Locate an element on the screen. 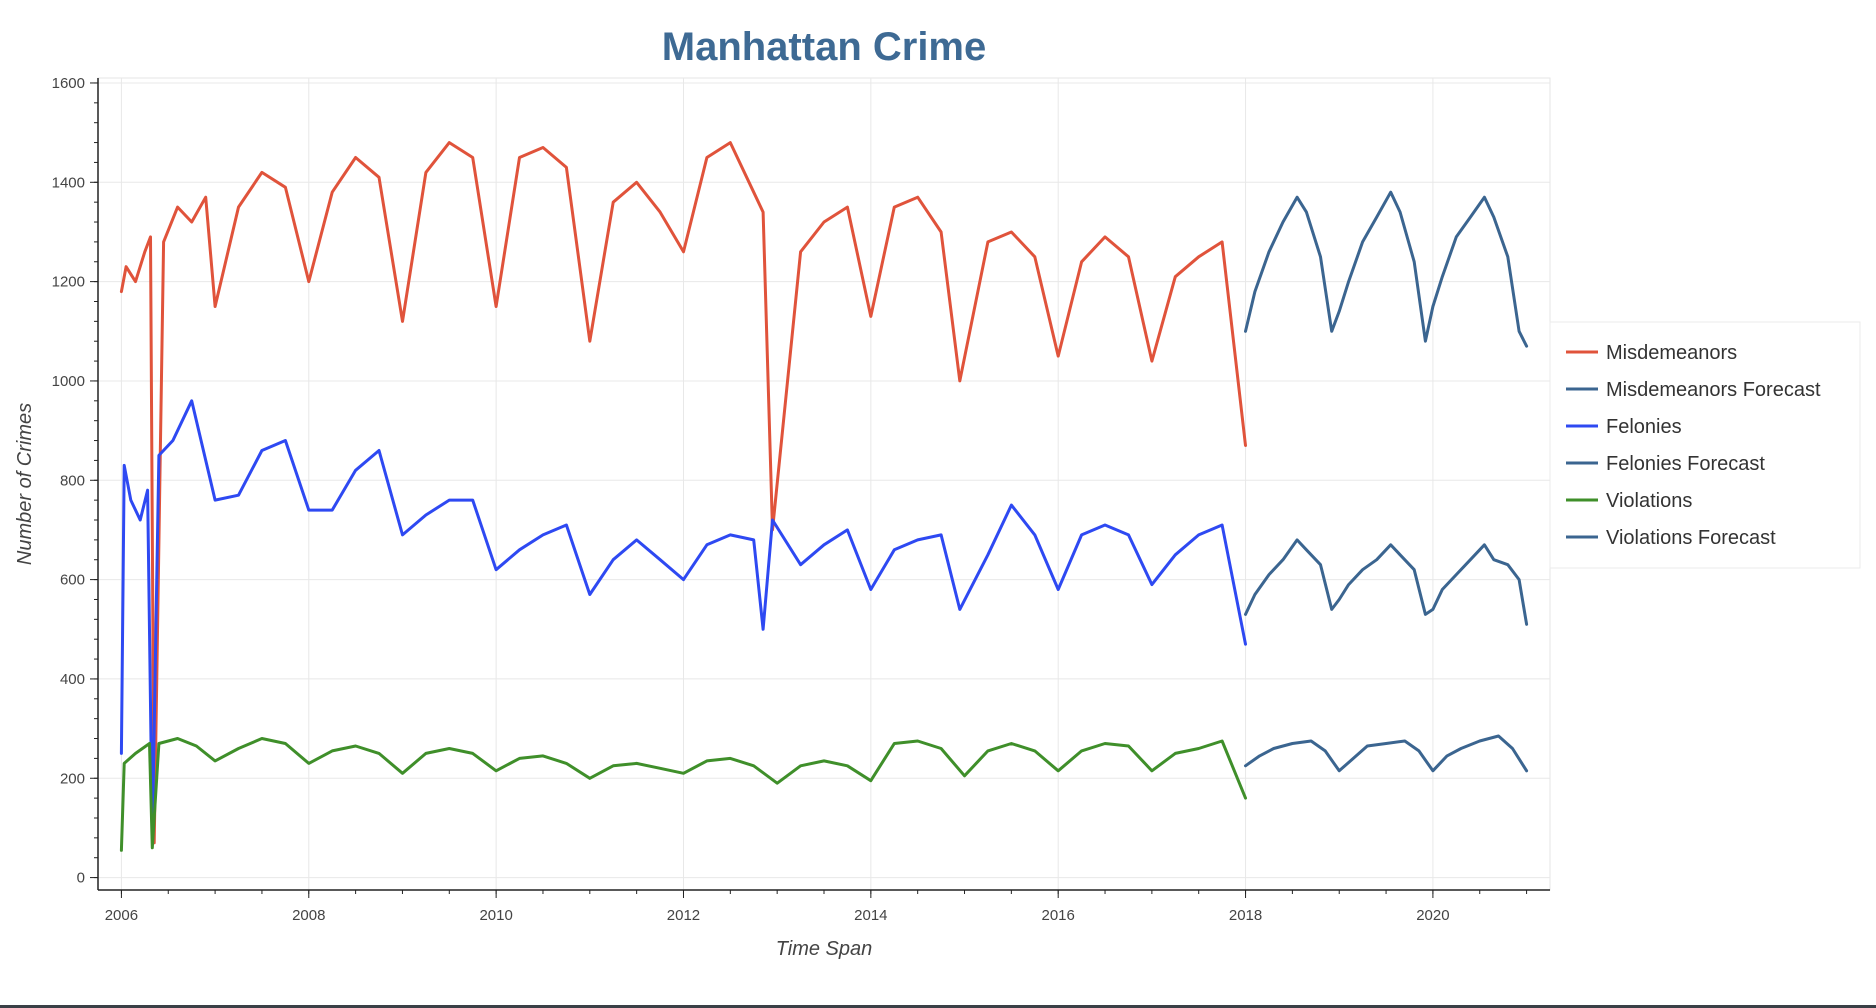 The height and width of the screenshot is (1008, 1876). x-tick-label: 2016 is located at coordinates (1058, 915).